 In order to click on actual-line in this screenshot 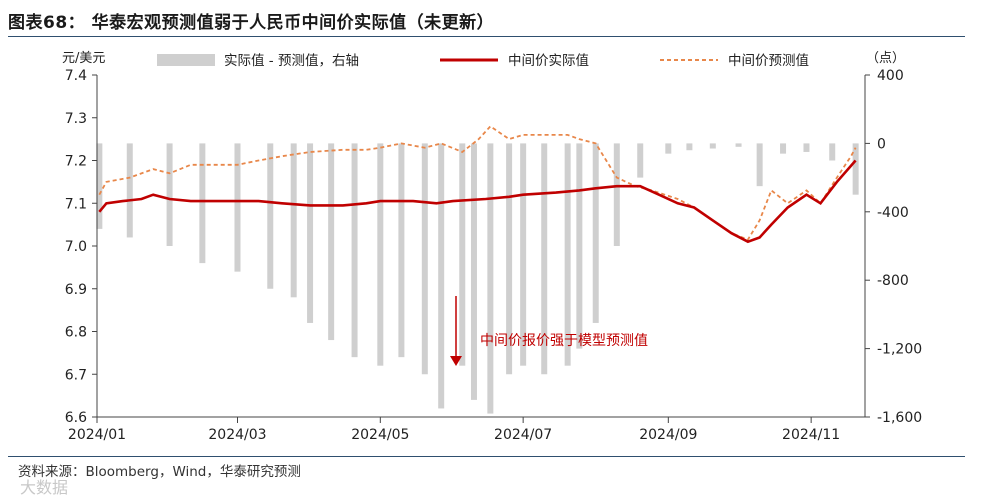, I will do `click(477, 201)`.